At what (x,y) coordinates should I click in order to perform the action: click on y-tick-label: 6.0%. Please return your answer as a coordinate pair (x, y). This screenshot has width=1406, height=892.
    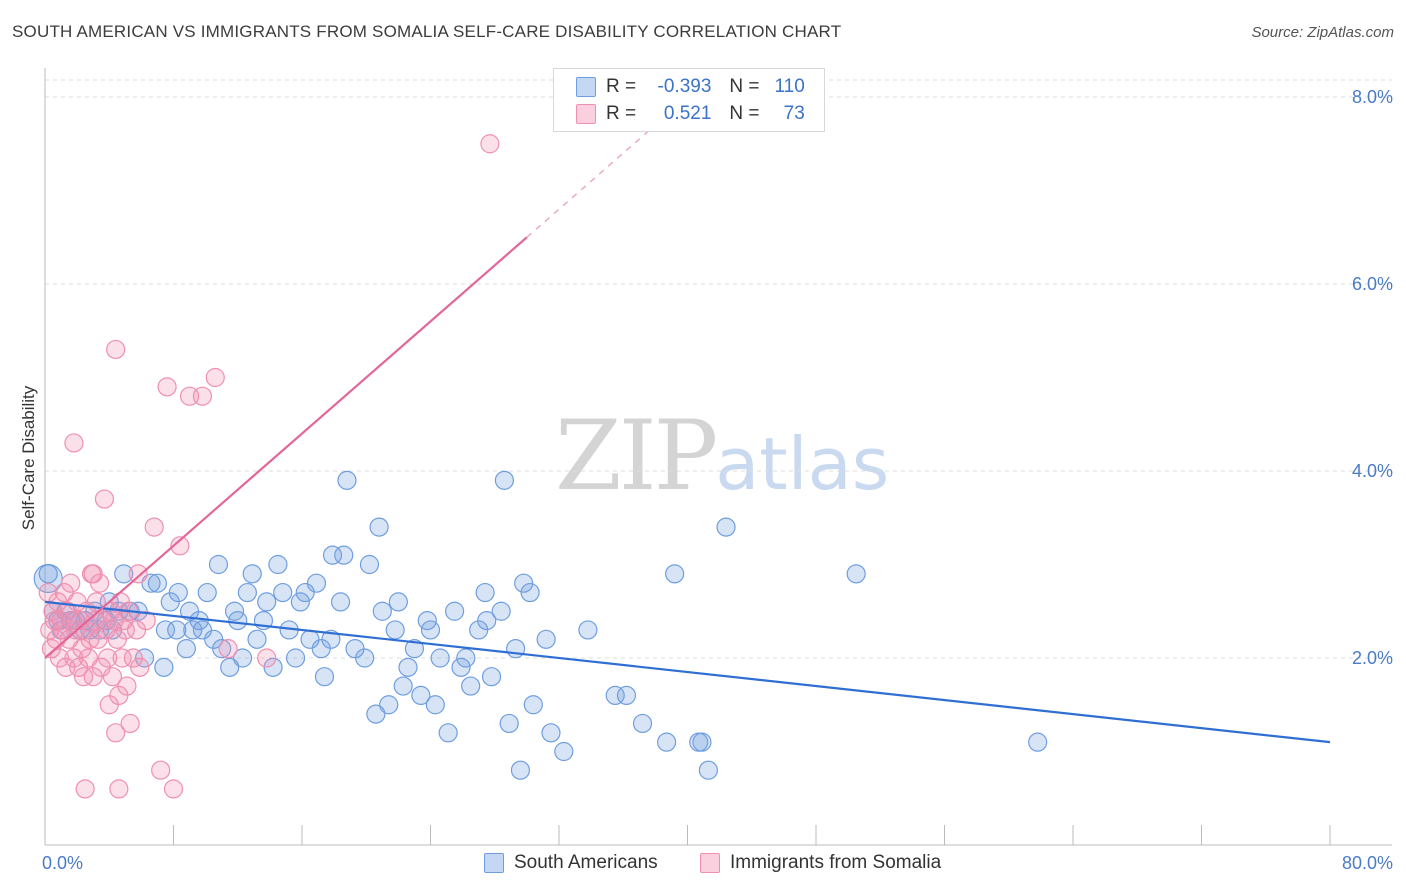
    Looking at the image, I should click on (1372, 284).